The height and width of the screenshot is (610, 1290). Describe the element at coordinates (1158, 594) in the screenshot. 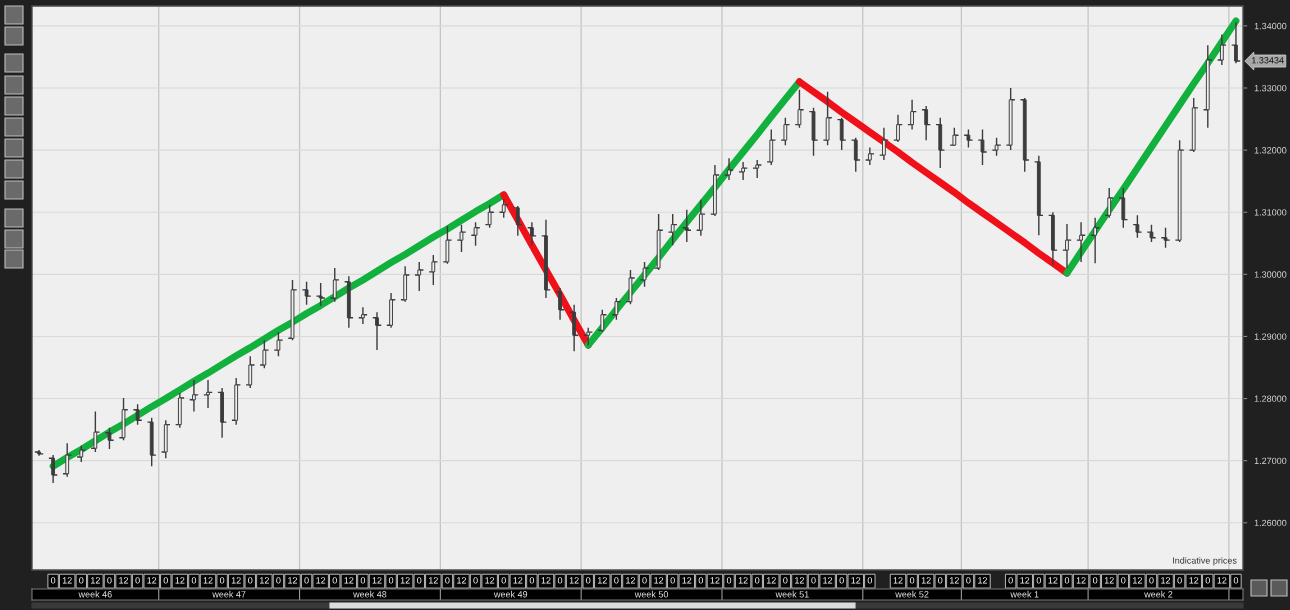

I see `text: week 2` at that location.